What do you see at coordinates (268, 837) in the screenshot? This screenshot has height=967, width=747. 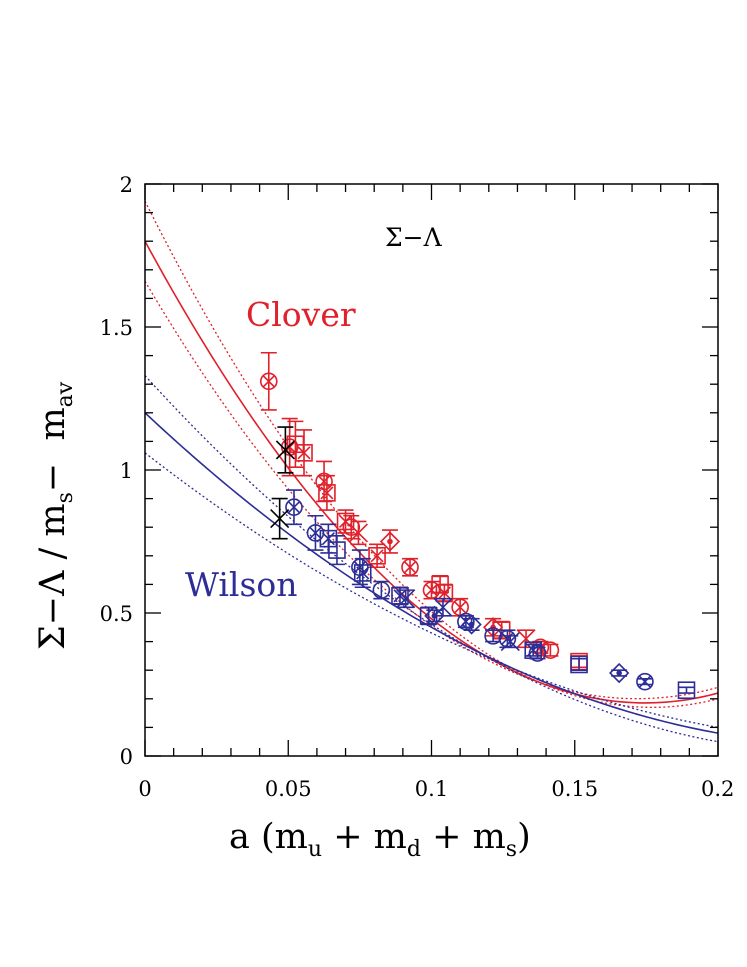 I see `x-axis-label-open: (` at bounding box center [268, 837].